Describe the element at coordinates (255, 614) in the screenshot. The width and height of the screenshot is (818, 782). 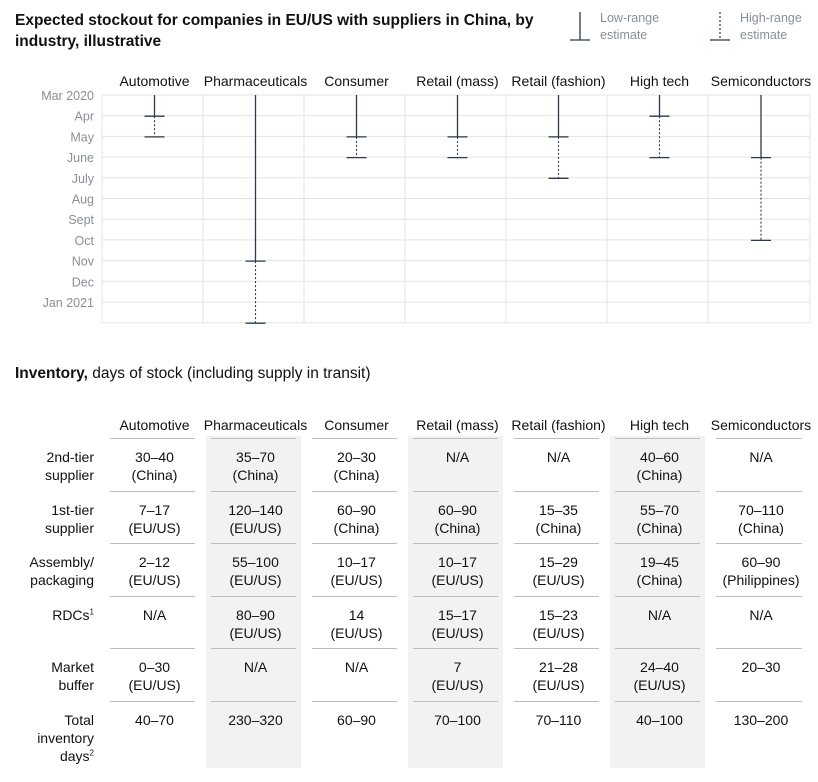
I see `cell-line: 80–90` at that location.